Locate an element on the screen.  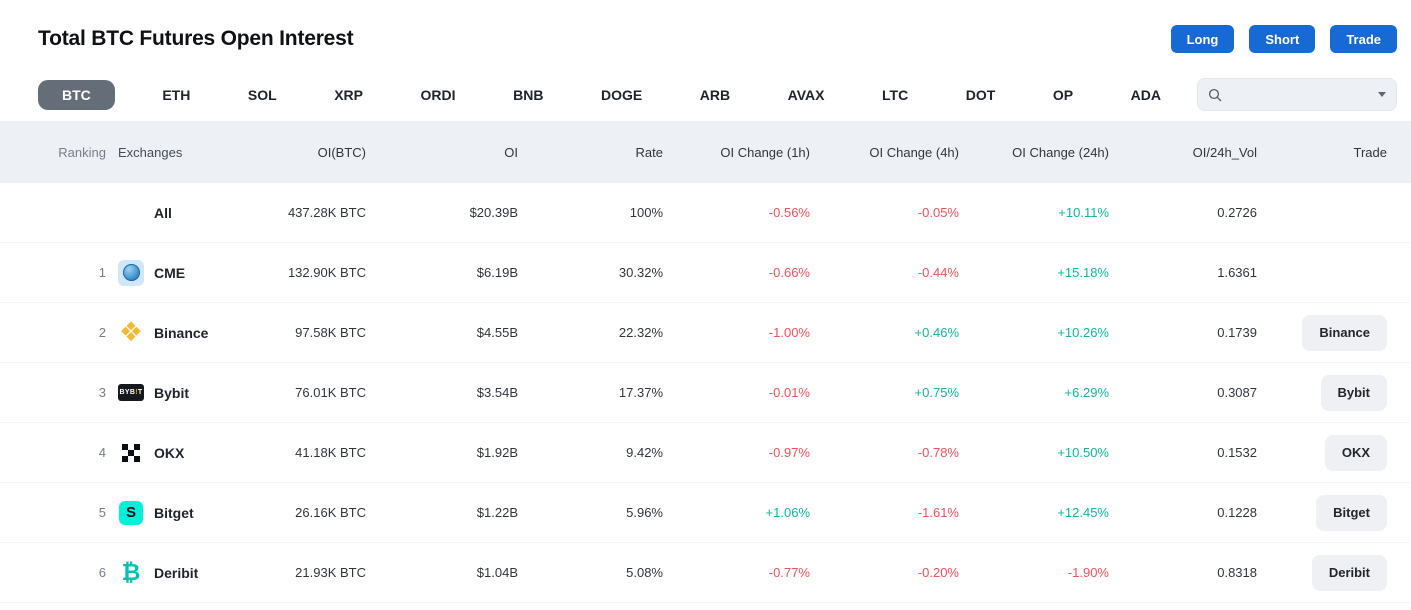
cell-oi: $3.54B is located at coordinates (497, 392).